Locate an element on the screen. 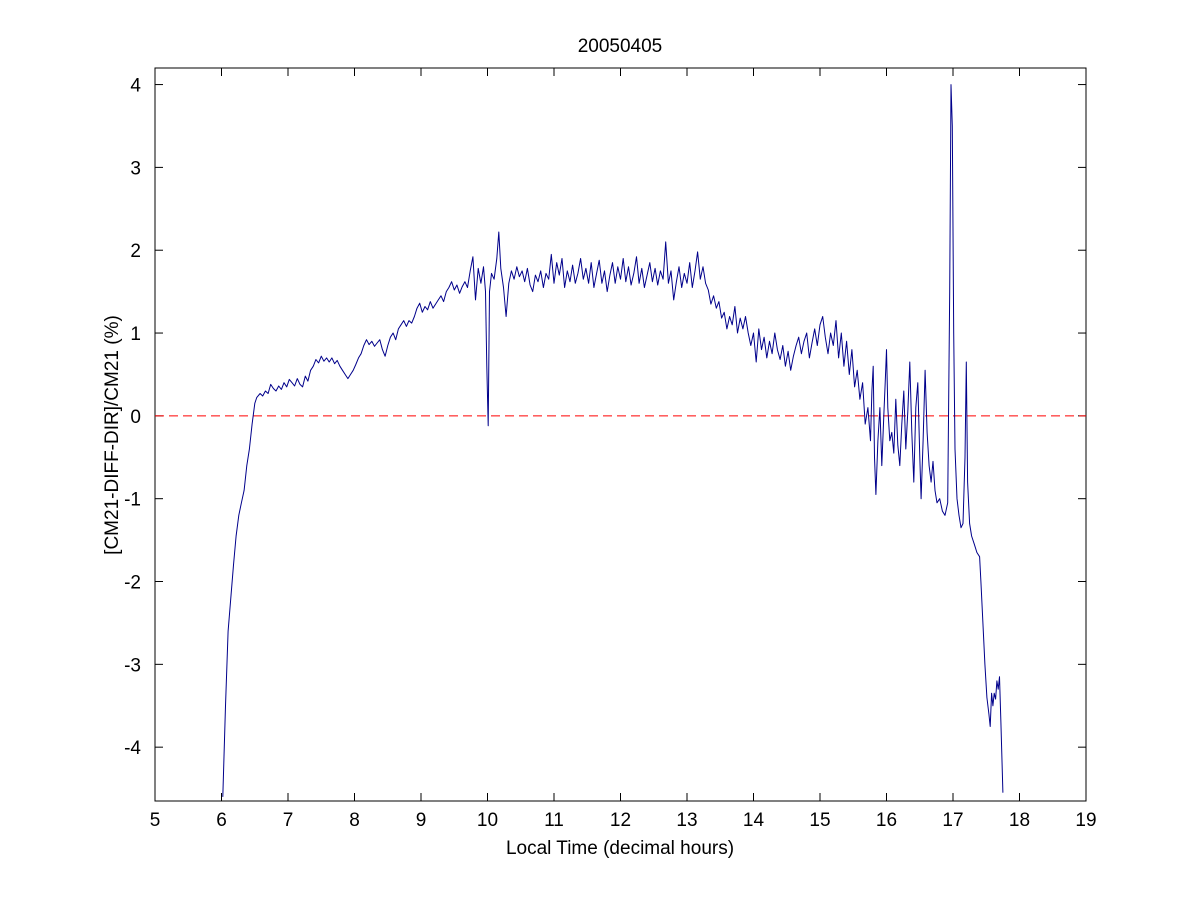 The height and width of the screenshot is (900, 1200). x-tick-label: 9 is located at coordinates (421, 820).